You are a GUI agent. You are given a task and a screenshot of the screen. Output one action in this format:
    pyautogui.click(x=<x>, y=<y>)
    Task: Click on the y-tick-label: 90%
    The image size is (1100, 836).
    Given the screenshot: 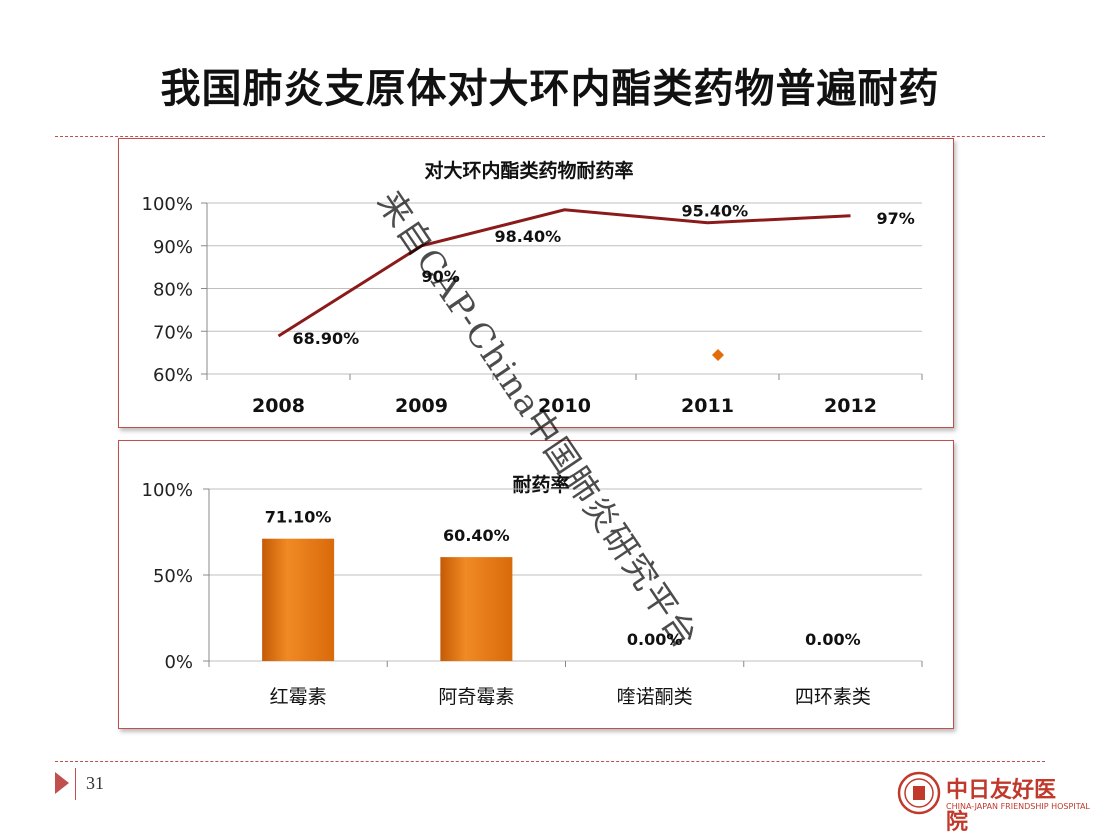 What is the action you would take?
    pyautogui.click(x=173, y=247)
    